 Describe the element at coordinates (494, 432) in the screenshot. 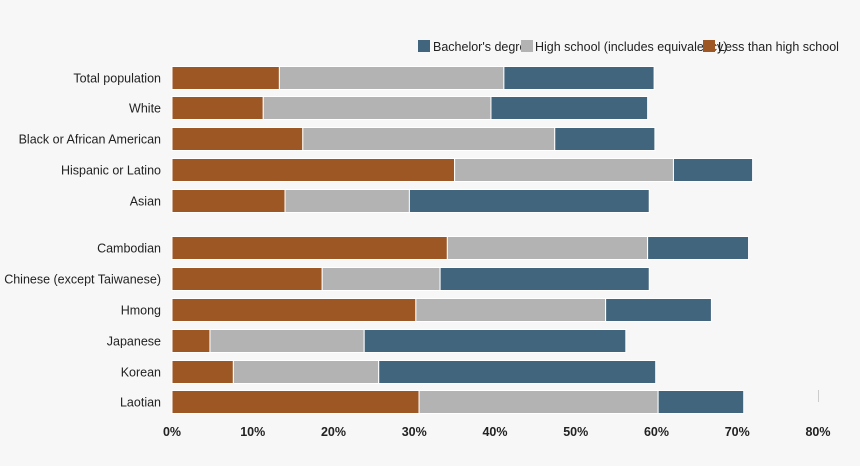

I see `x-tick-label: 40%` at that location.